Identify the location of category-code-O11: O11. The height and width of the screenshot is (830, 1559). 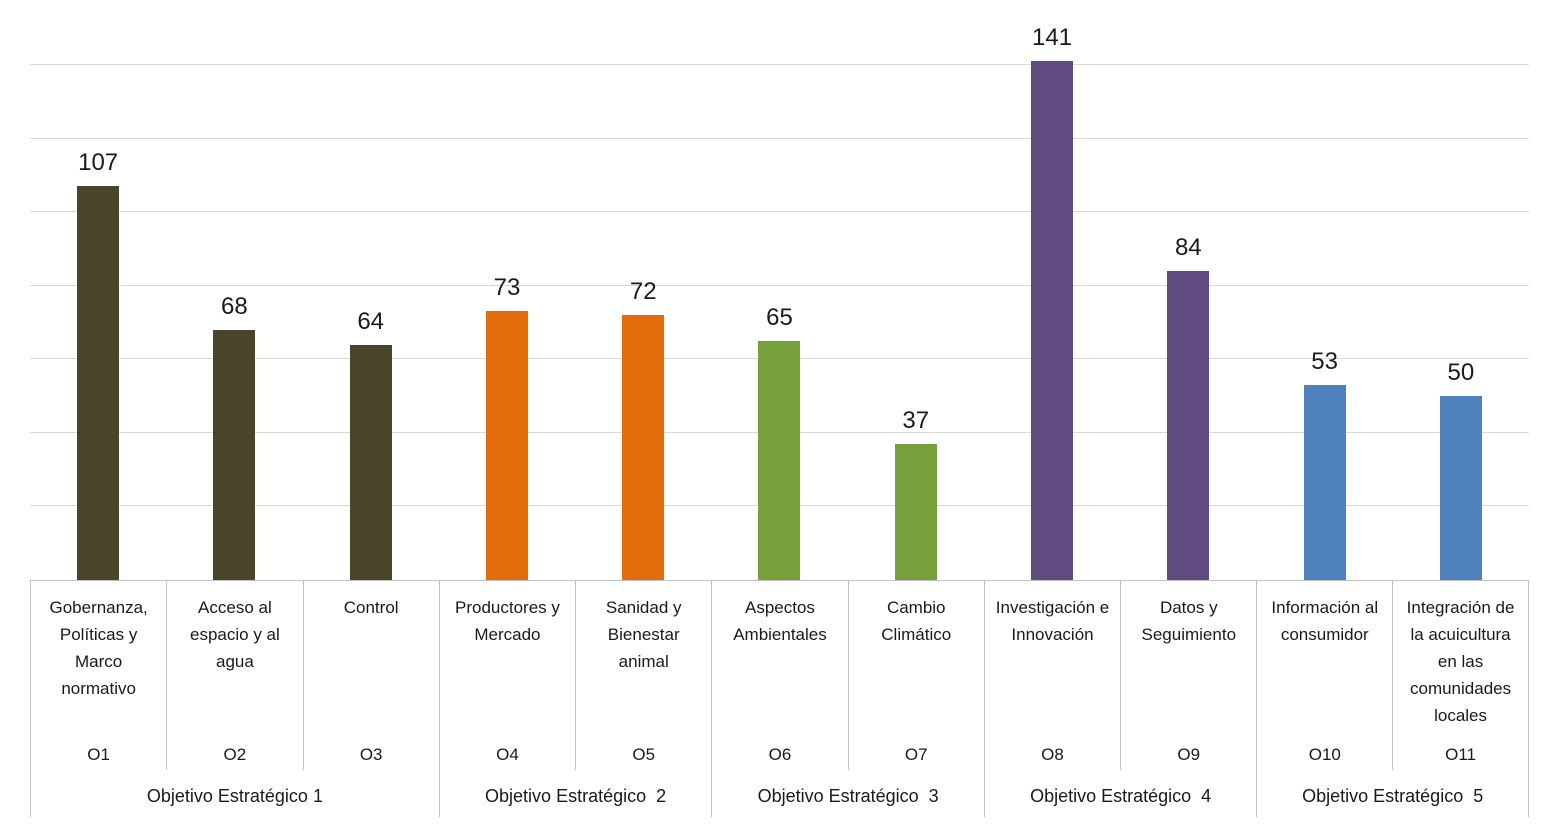
(1460, 755).